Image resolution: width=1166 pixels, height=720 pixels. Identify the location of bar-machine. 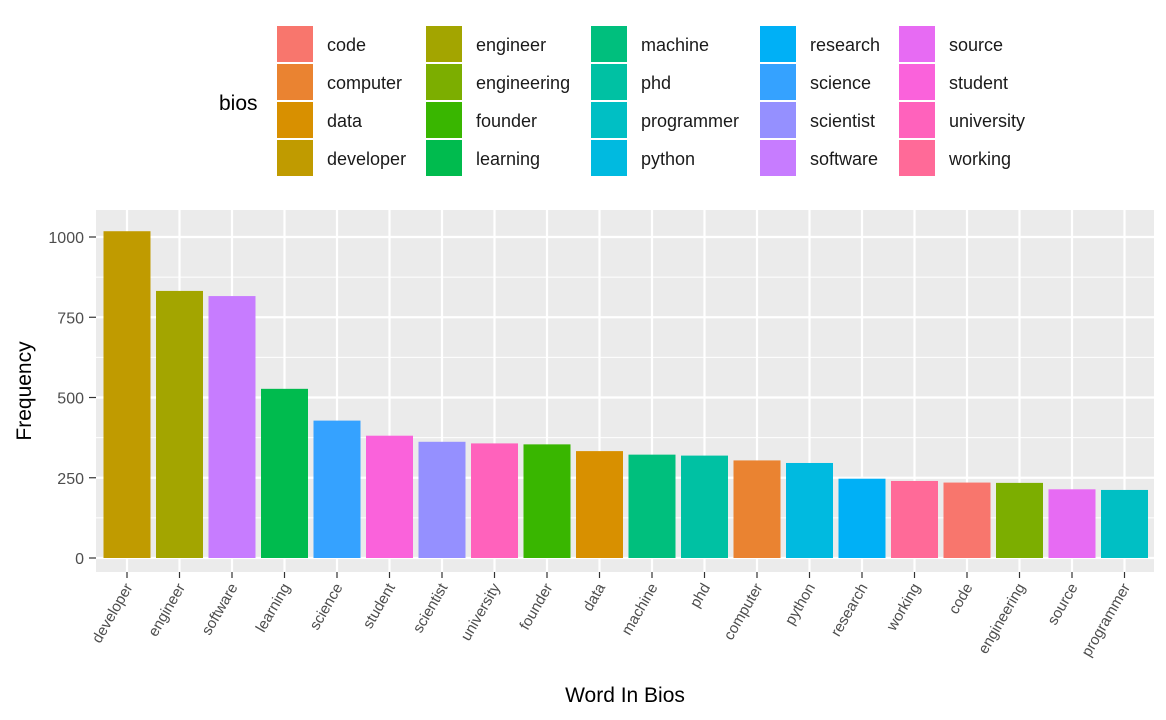
(652, 506).